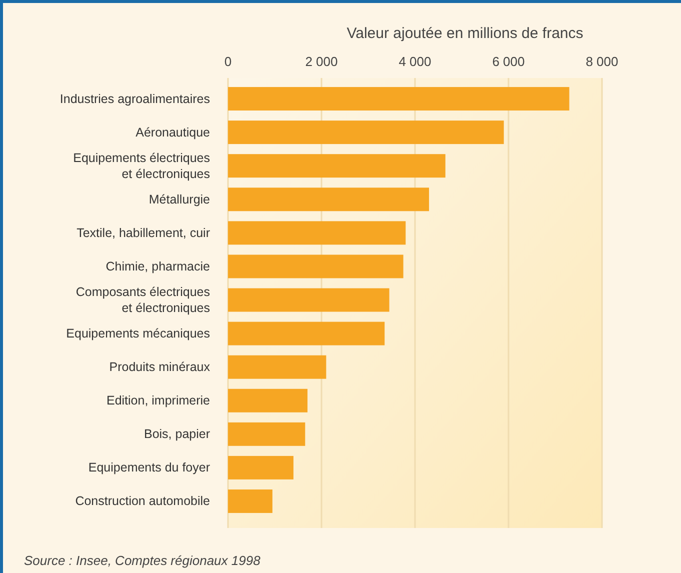 Image resolution: width=681 pixels, height=573 pixels. I want to click on y-tick-label: Produits minéraux, so click(160, 367).